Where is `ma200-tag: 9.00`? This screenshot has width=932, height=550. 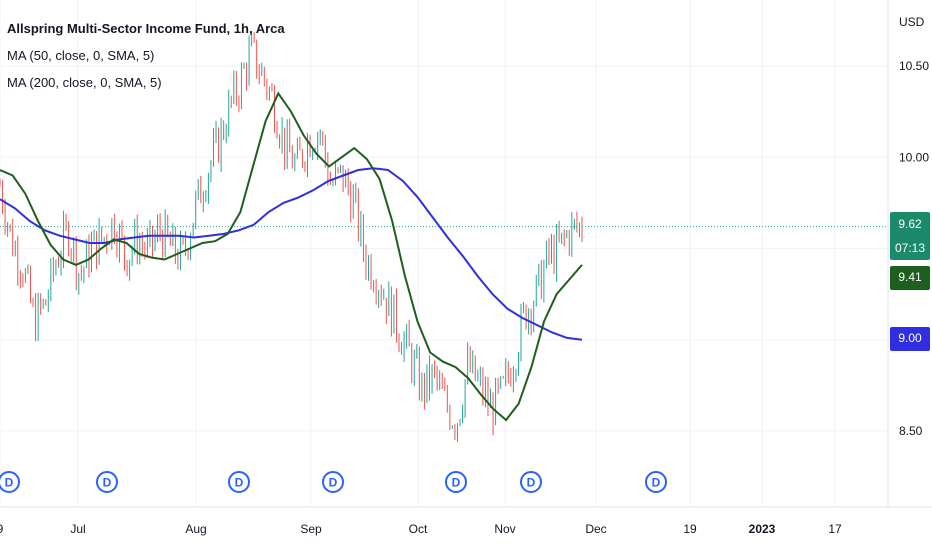
ma200-tag: 9.00 is located at coordinates (910, 338).